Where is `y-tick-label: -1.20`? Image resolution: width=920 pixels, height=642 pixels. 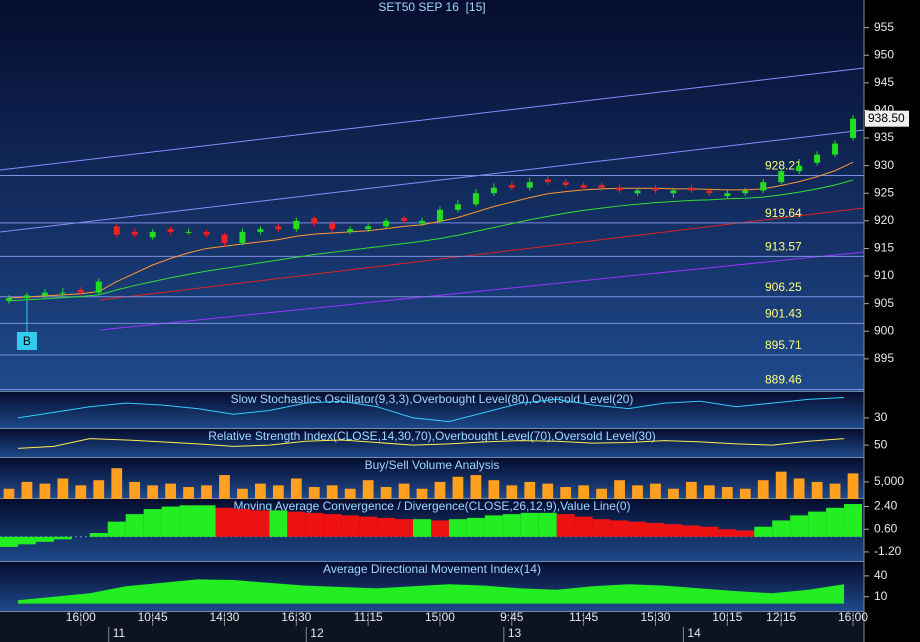 y-tick-label: -1.20 is located at coordinates (888, 551).